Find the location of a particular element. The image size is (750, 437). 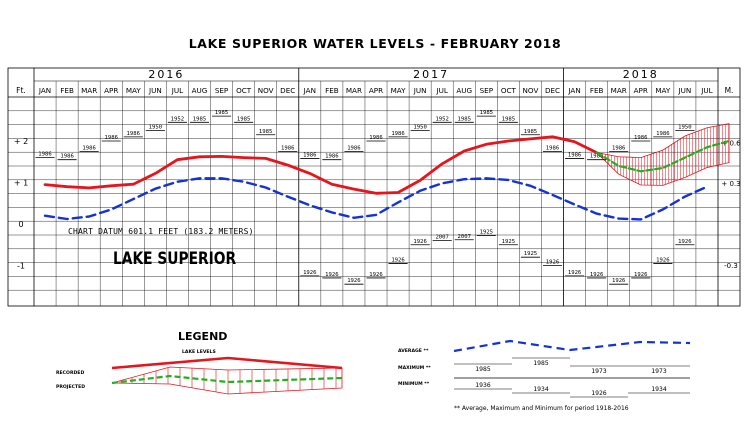

left-axis-tick: + 1 is located at coordinates (21, 183).